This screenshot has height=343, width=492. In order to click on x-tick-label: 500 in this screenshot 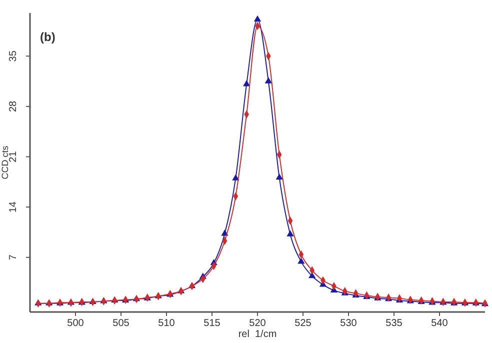, I will do `click(75, 324)`.